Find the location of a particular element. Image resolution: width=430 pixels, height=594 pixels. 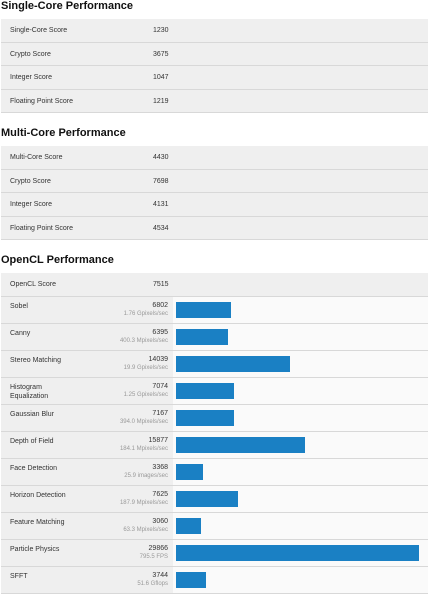

test-row: Face Detection 3368 25.9 images/sec is located at coordinates (214, 472).